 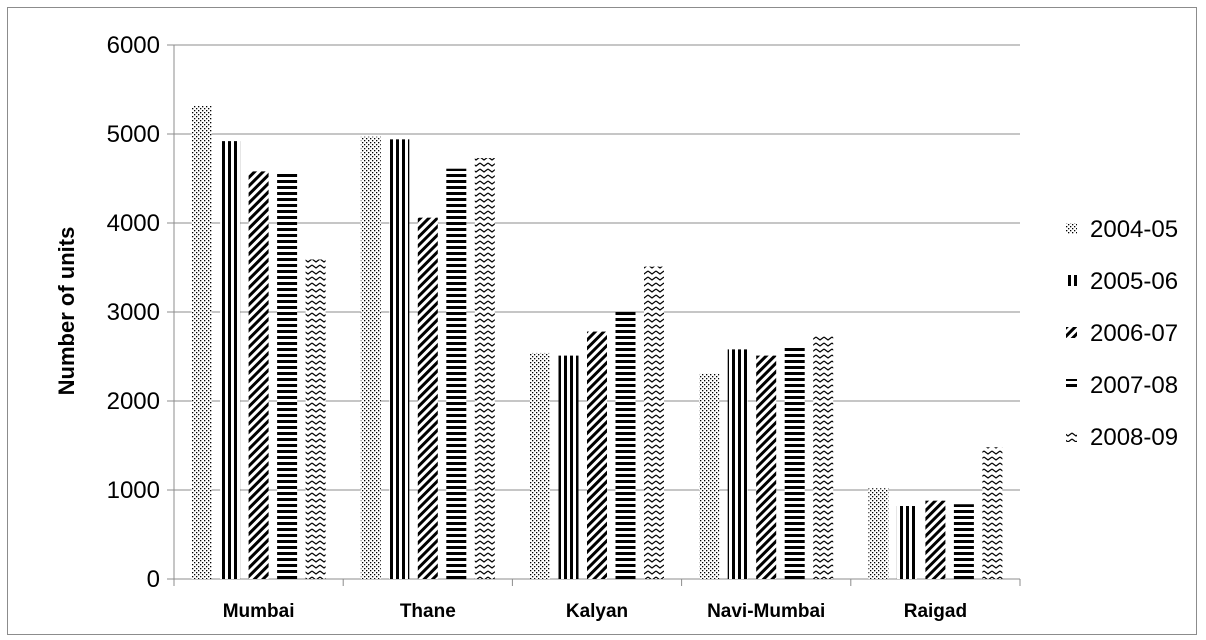 What do you see at coordinates (935, 611) in the screenshot?
I see `x-category-label: Raigad` at bounding box center [935, 611].